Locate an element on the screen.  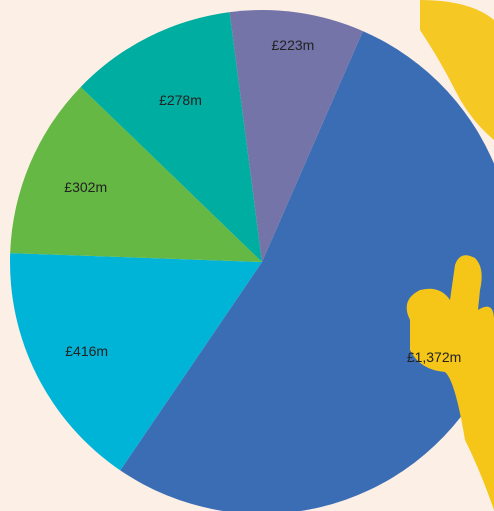
slice-value-label: £1,372m is located at coordinates (434, 357).